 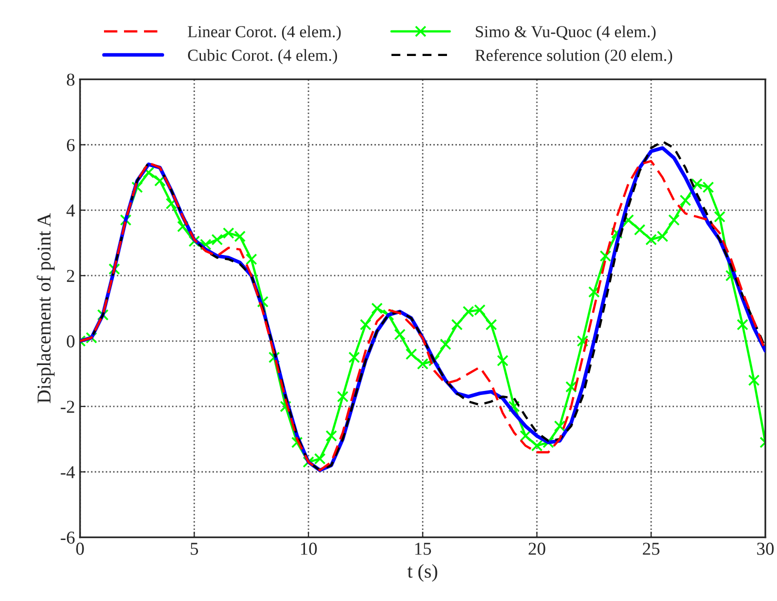 I want to click on x-tick-label: 15, so click(x=423, y=548).